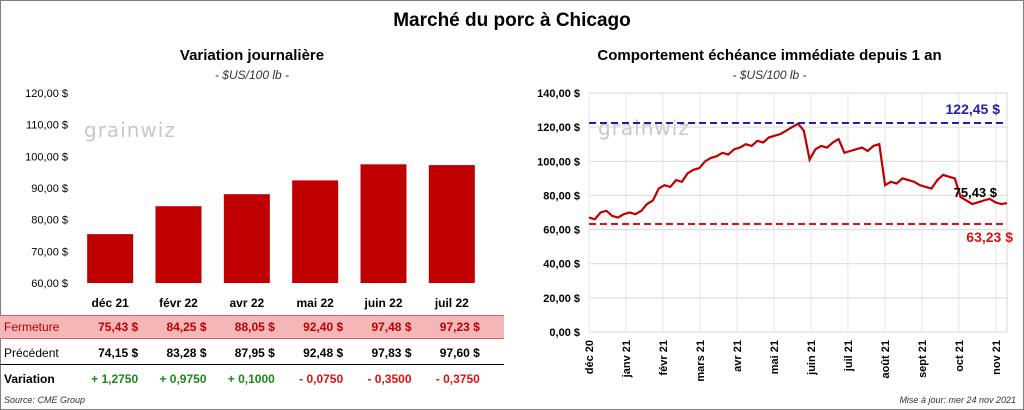  Describe the element at coordinates (561, 231) in the screenshot. I see `line-y-tick: 60,00 $` at that location.